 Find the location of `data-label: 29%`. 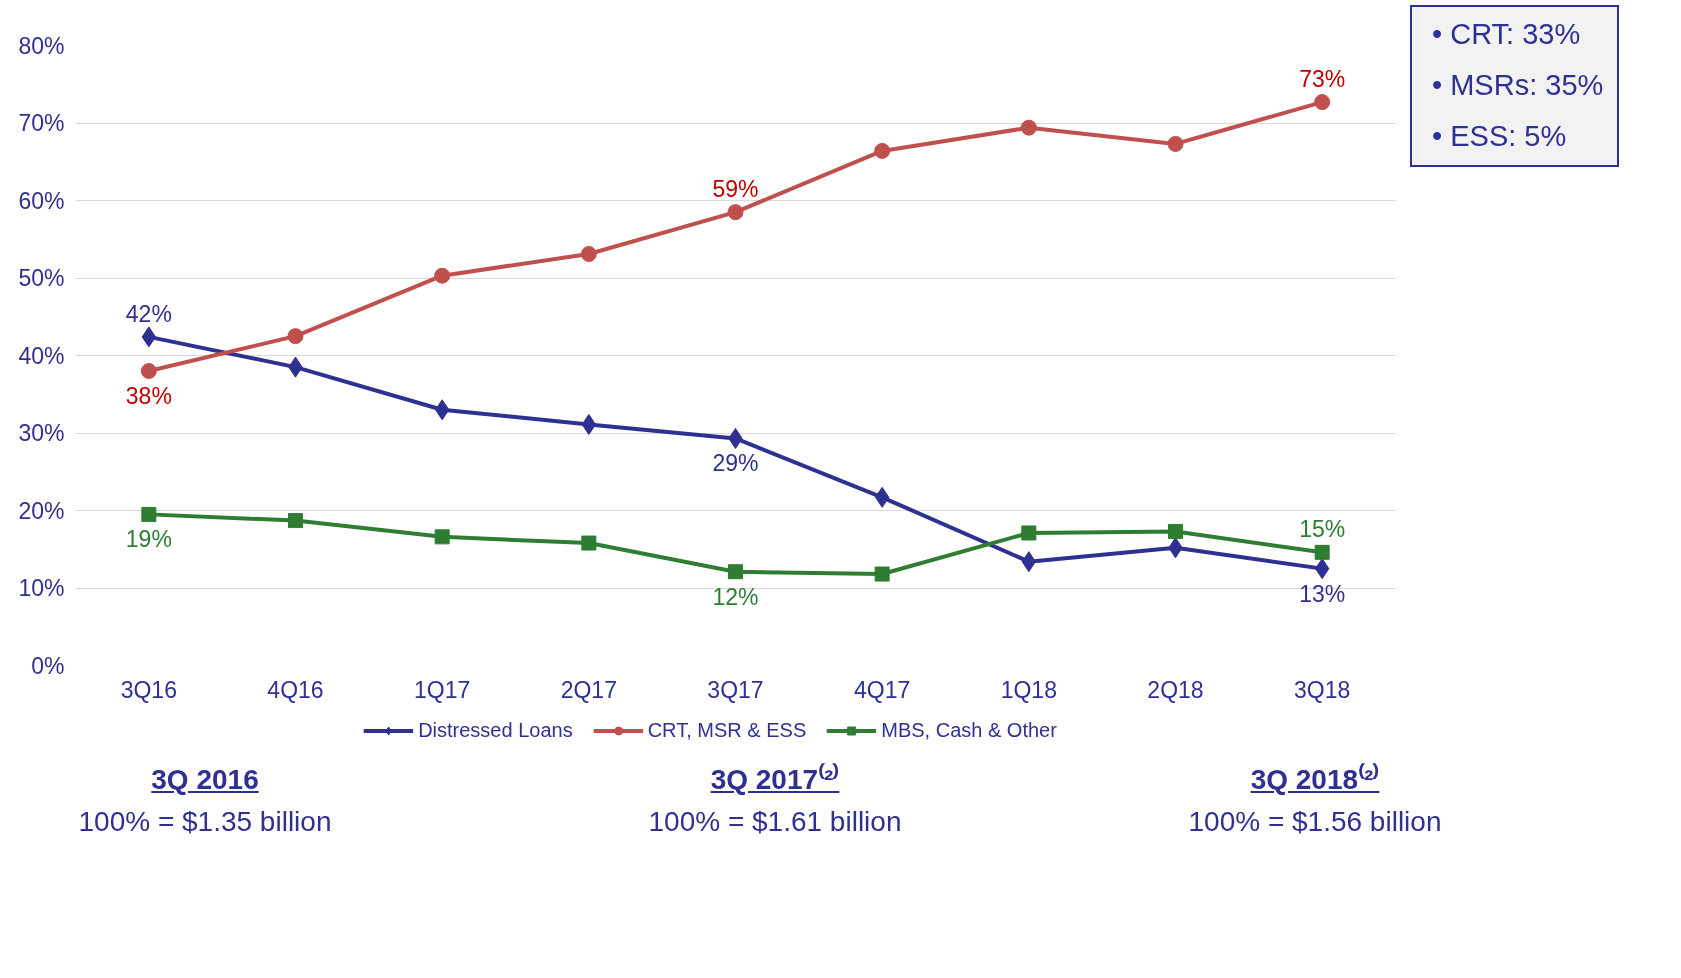

data-label: 29% is located at coordinates (735, 463).